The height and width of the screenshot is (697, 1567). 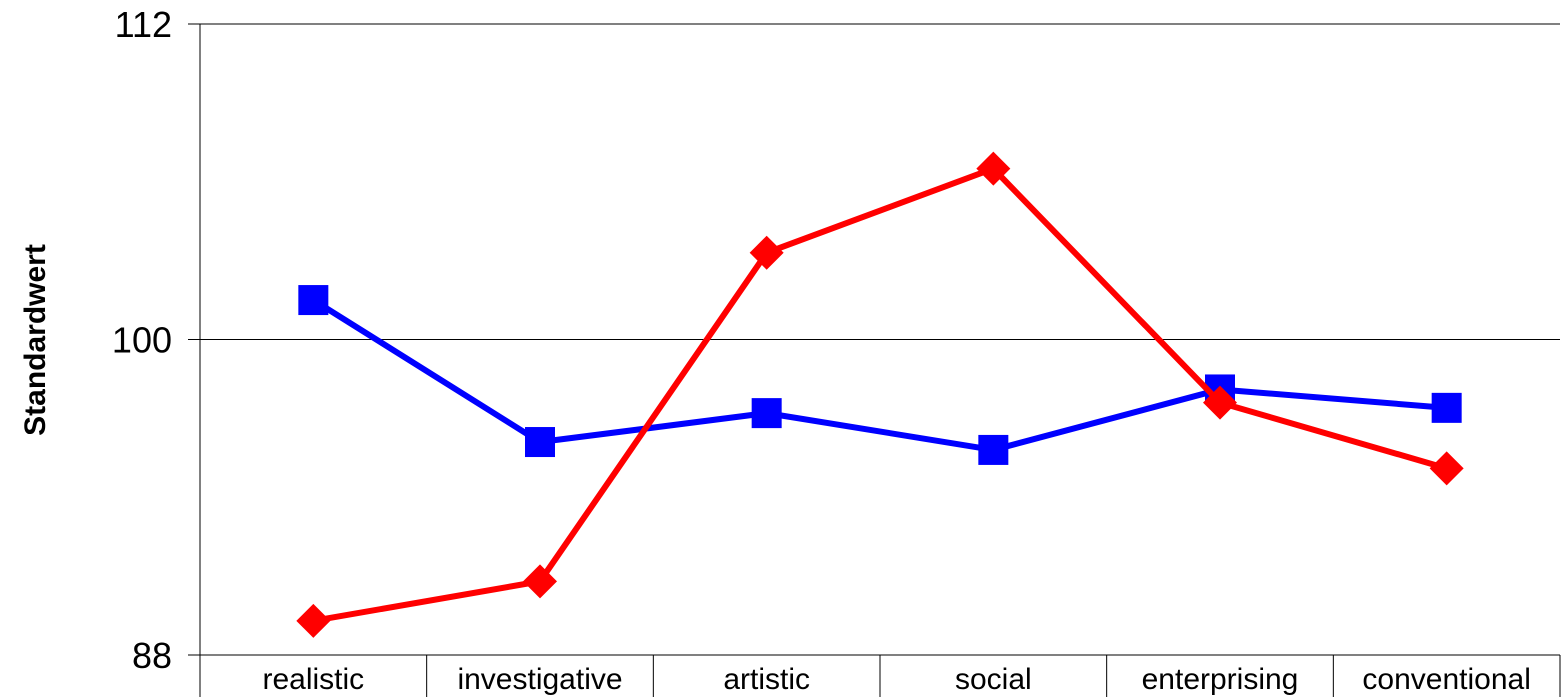 I want to click on y-tick-label: 100, so click(x=142, y=340).